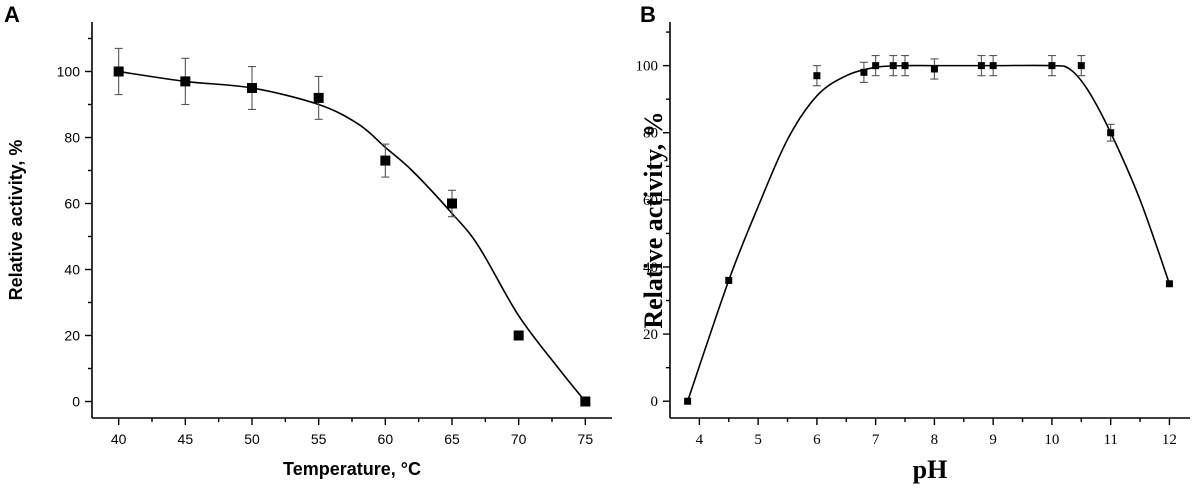 The image size is (1200, 495). I want to click on x-tick-label: 45, so click(186, 439).